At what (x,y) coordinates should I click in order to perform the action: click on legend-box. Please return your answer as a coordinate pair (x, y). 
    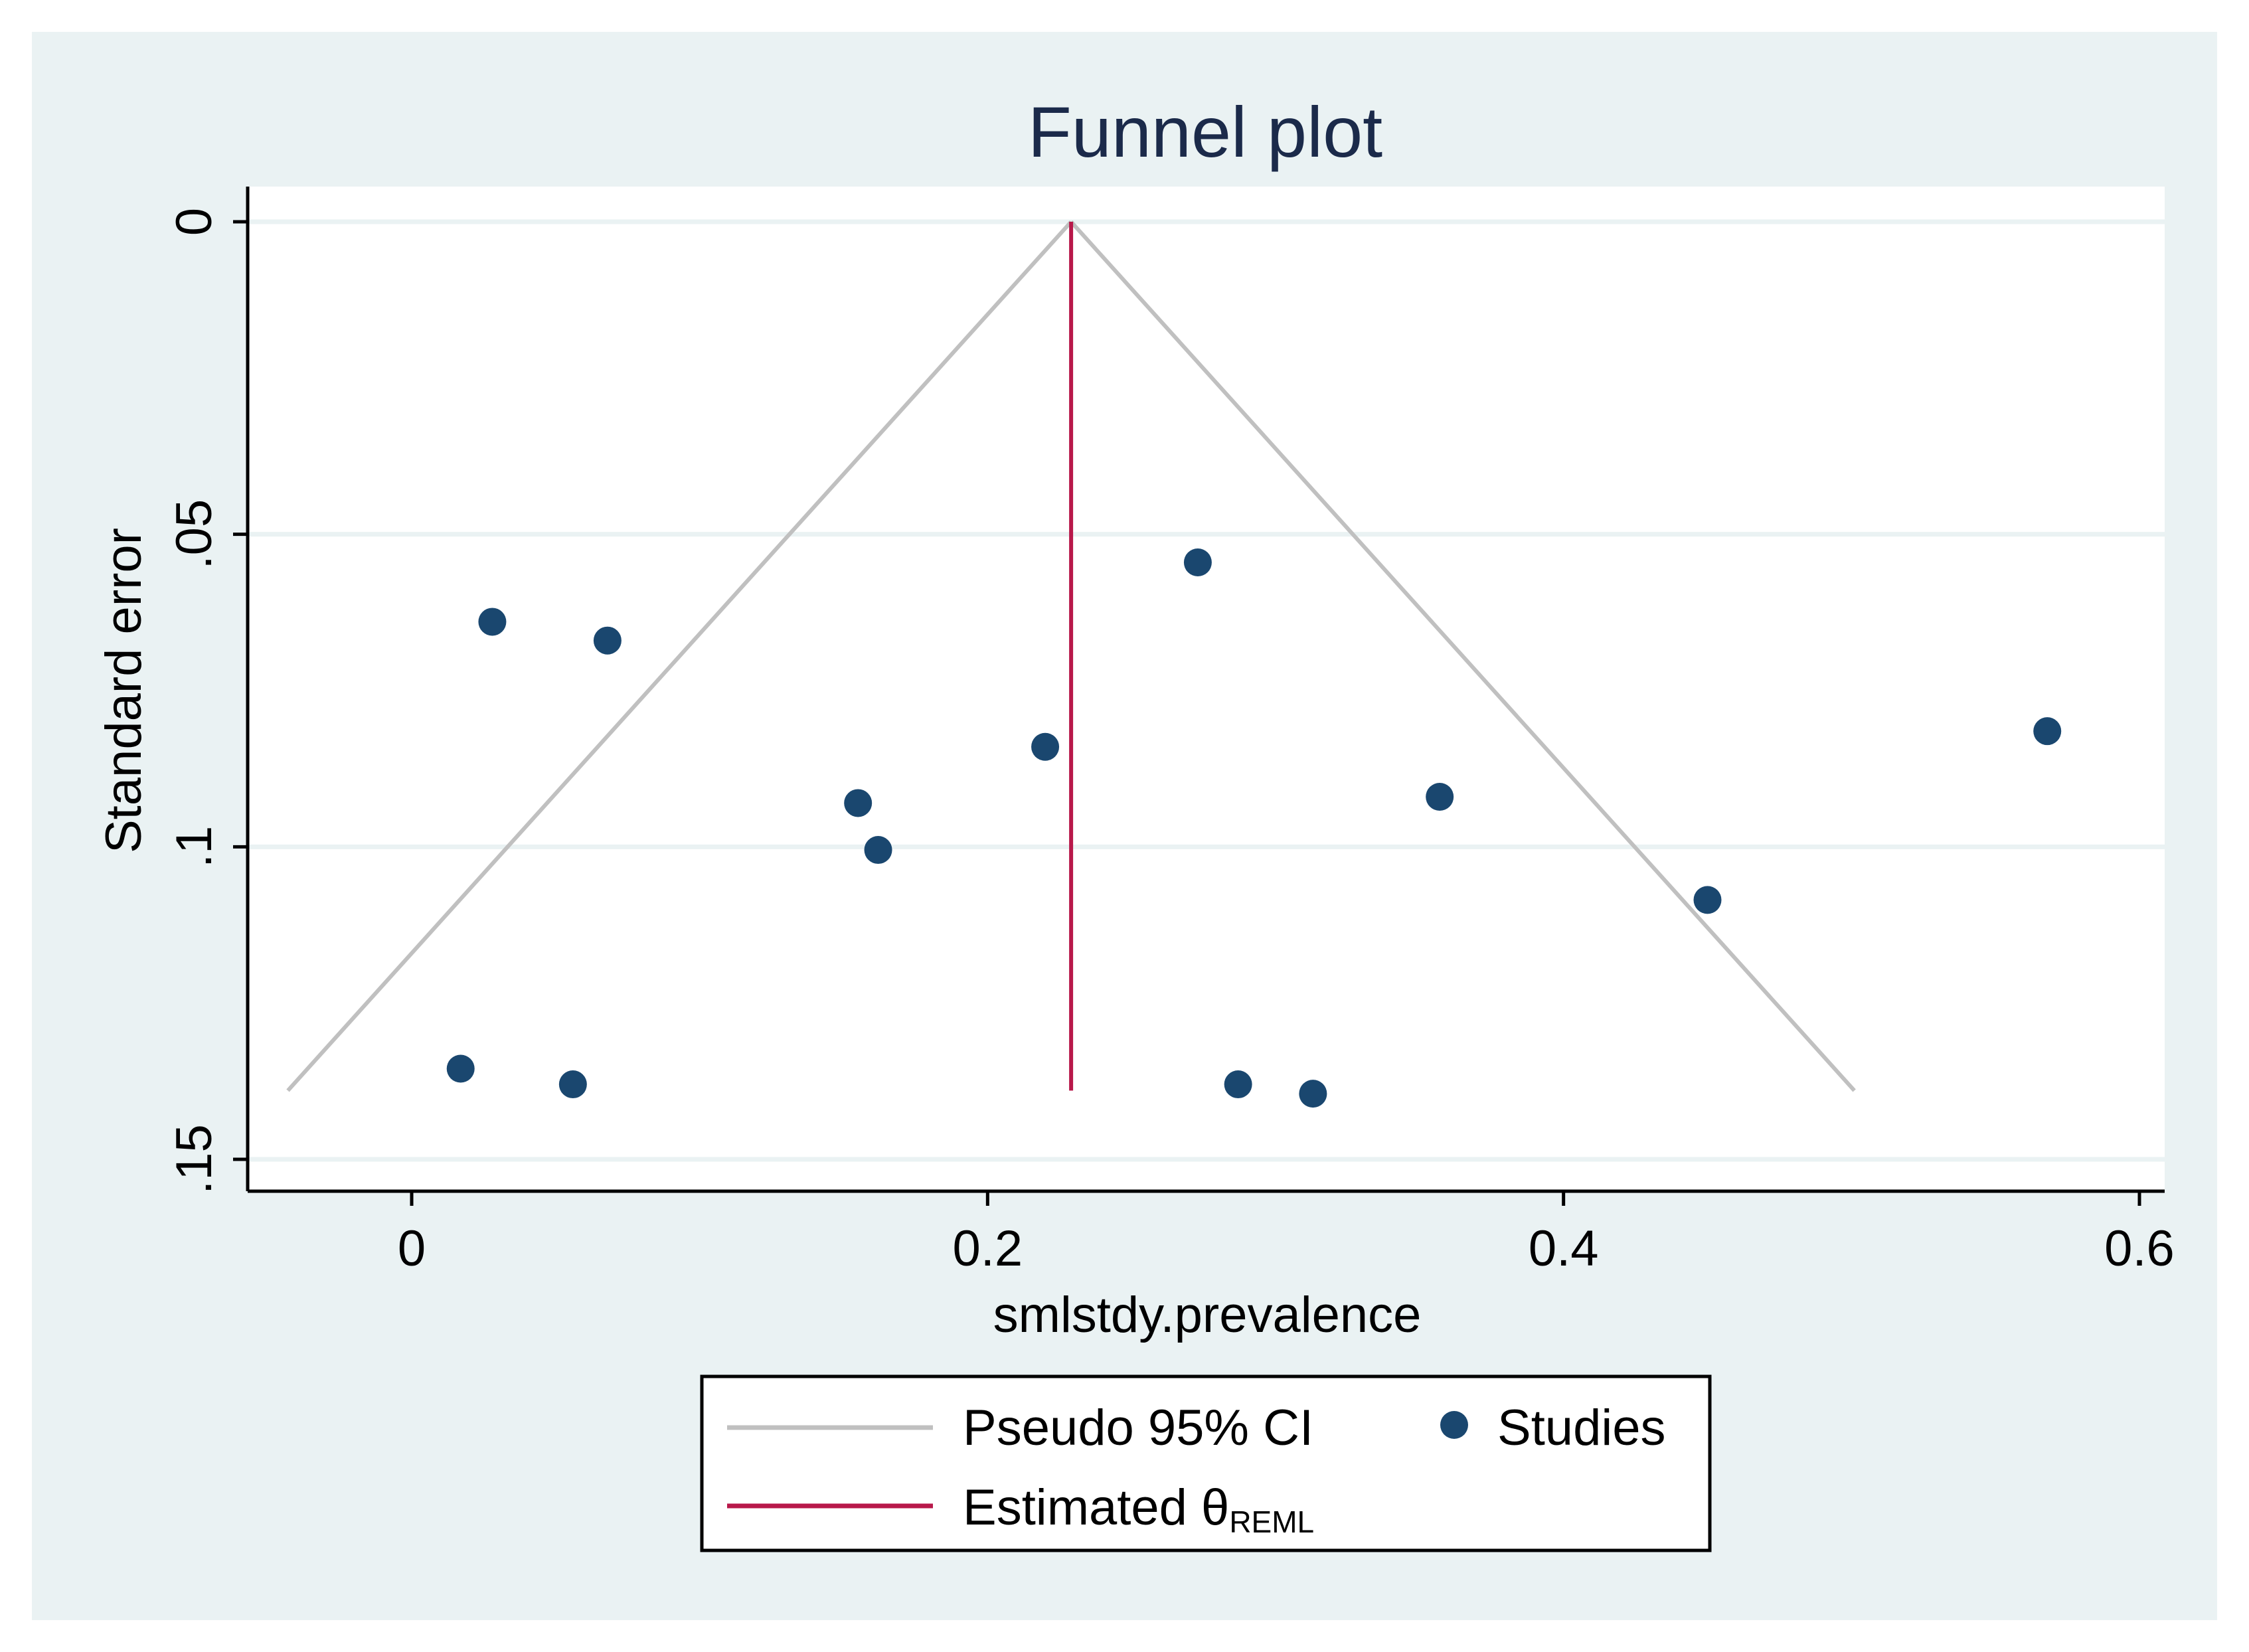
    Looking at the image, I should click on (1206, 1463).